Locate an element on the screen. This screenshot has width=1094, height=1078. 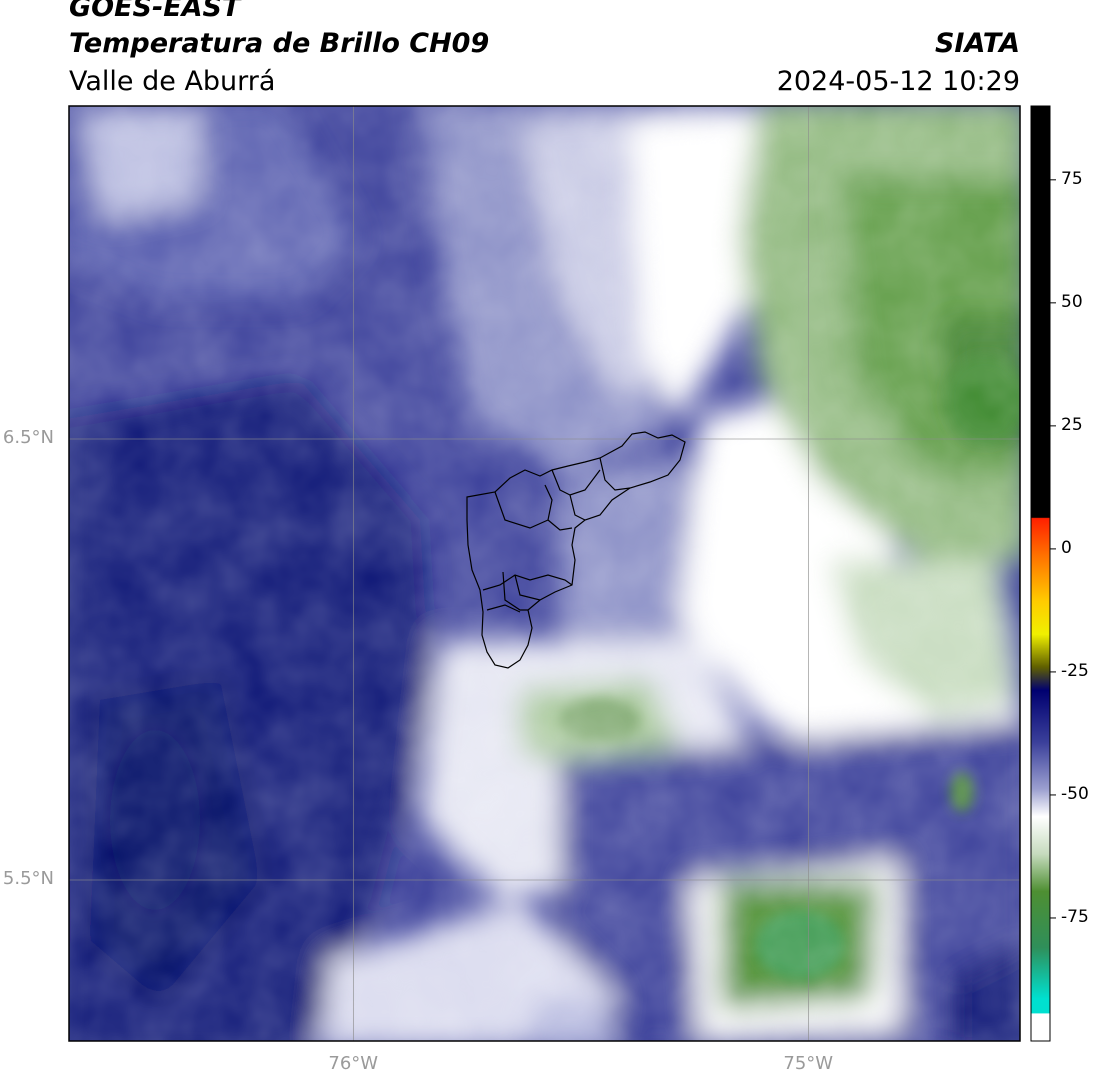
colorbar-tick-label: 75 is located at coordinates (1072, 178).